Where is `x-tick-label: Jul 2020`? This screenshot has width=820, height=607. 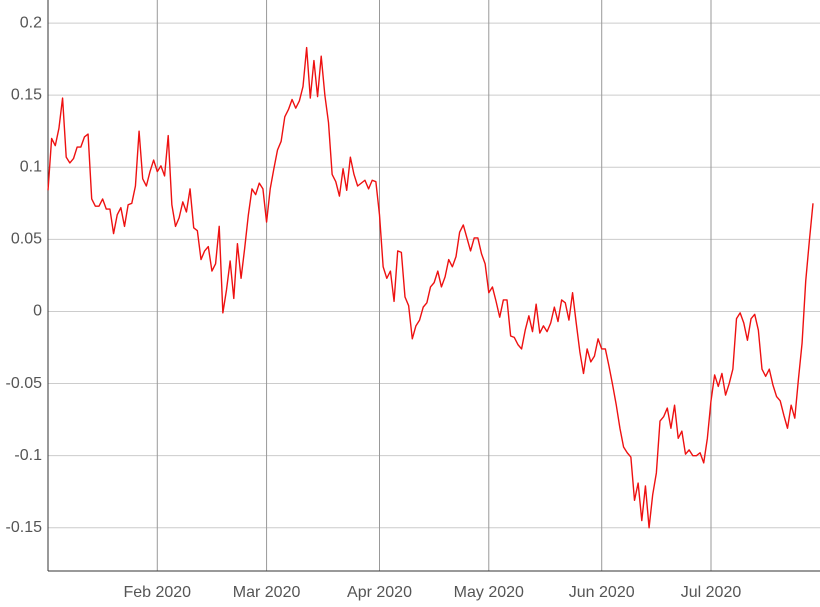
x-tick-label: Jul 2020 is located at coordinates (711, 592).